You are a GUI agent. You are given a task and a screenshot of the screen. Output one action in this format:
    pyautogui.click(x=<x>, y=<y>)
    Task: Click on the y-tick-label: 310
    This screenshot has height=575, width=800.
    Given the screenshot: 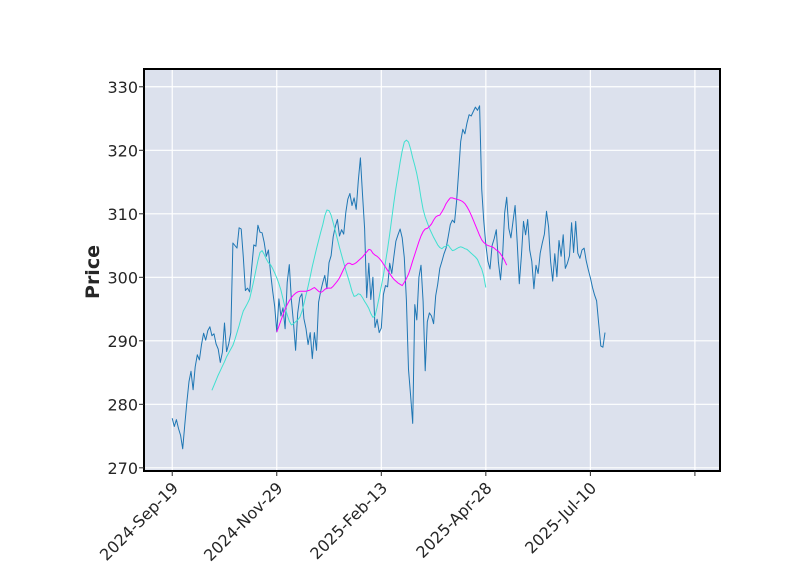 What is the action you would take?
    pyautogui.click(x=122, y=214)
    